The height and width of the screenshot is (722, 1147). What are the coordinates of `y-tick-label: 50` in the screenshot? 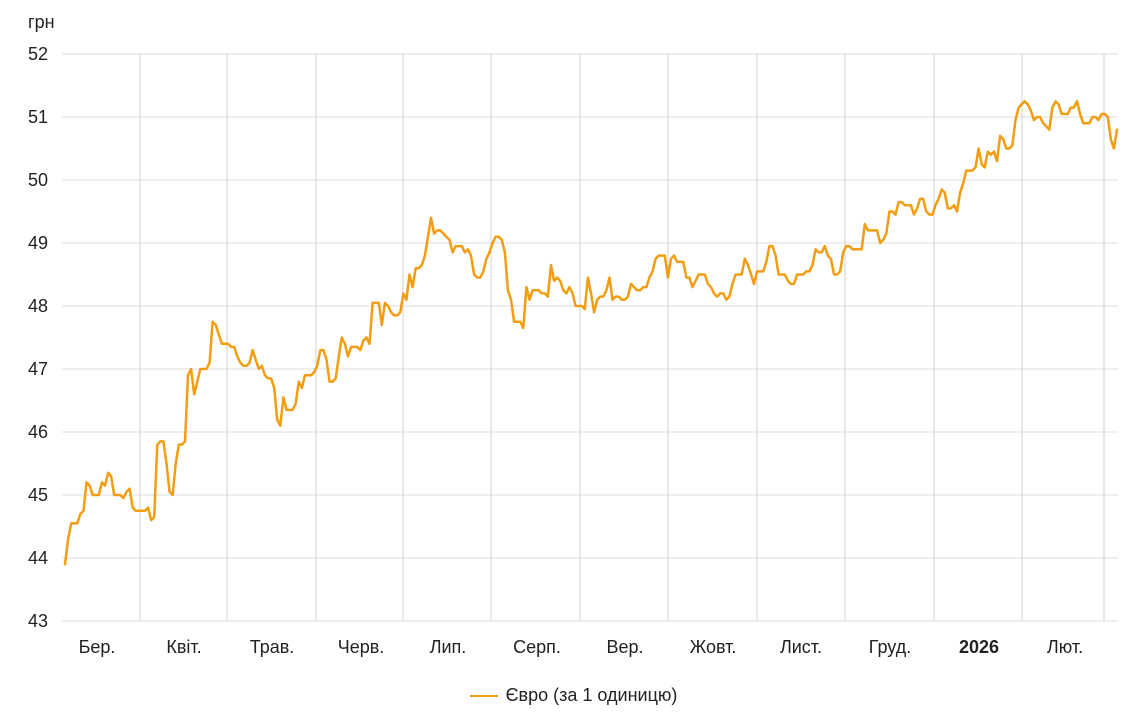 It's located at (38, 180).